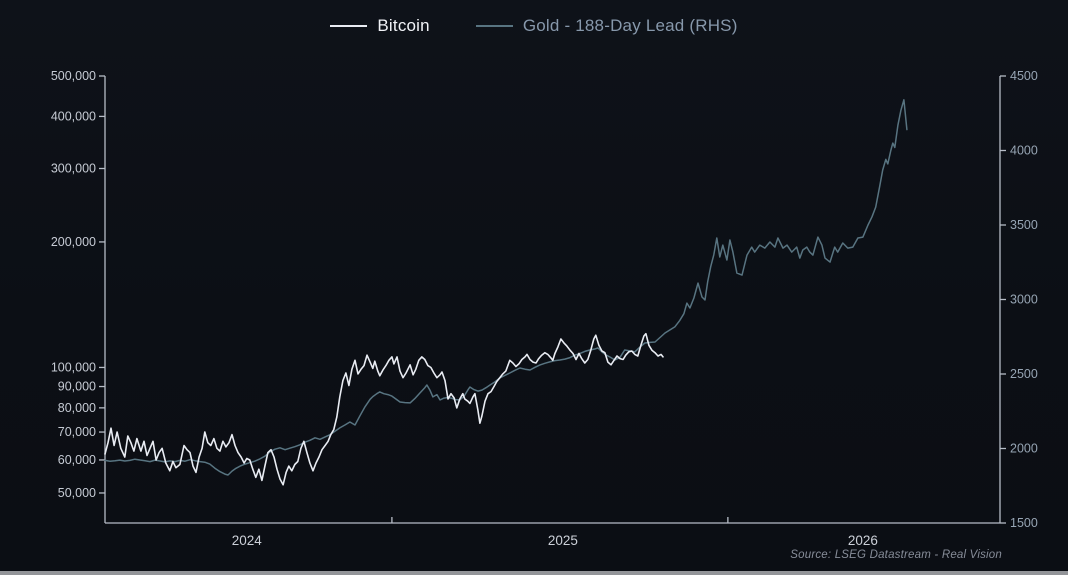 The image size is (1068, 575). I want to click on svg-text: 100,000, so click(73, 368).